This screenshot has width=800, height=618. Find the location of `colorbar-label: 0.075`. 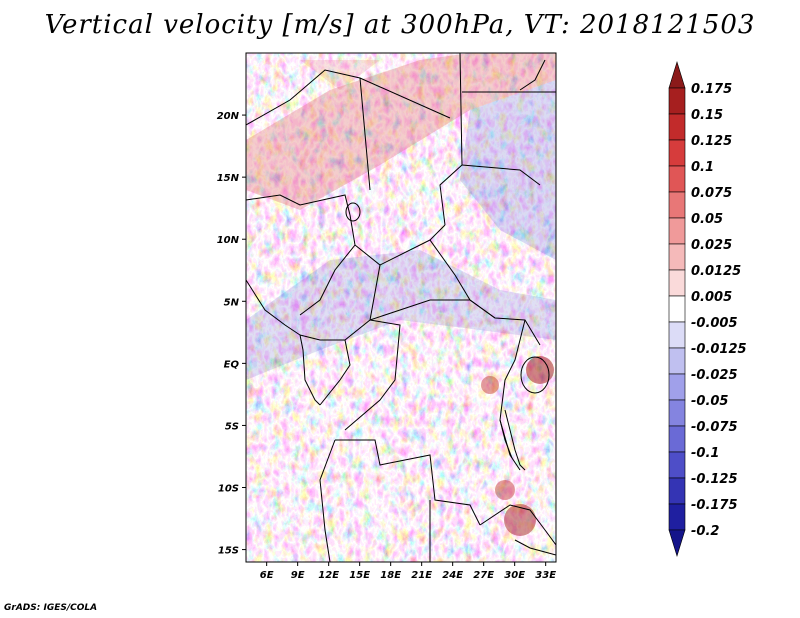

colorbar-label: 0.075 is located at coordinates (711, 193).